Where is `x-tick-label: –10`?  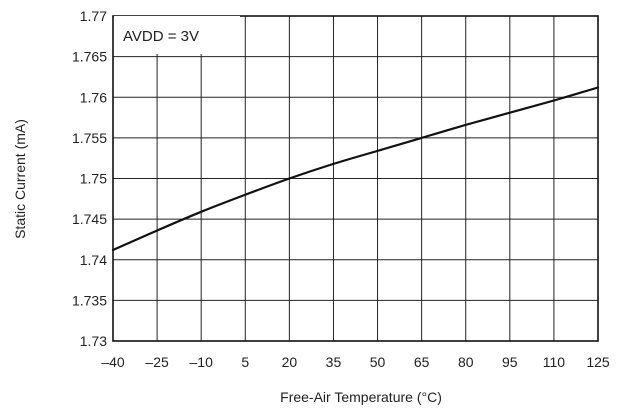 x-tick-label: –10 is located at coordinates (202, 362).